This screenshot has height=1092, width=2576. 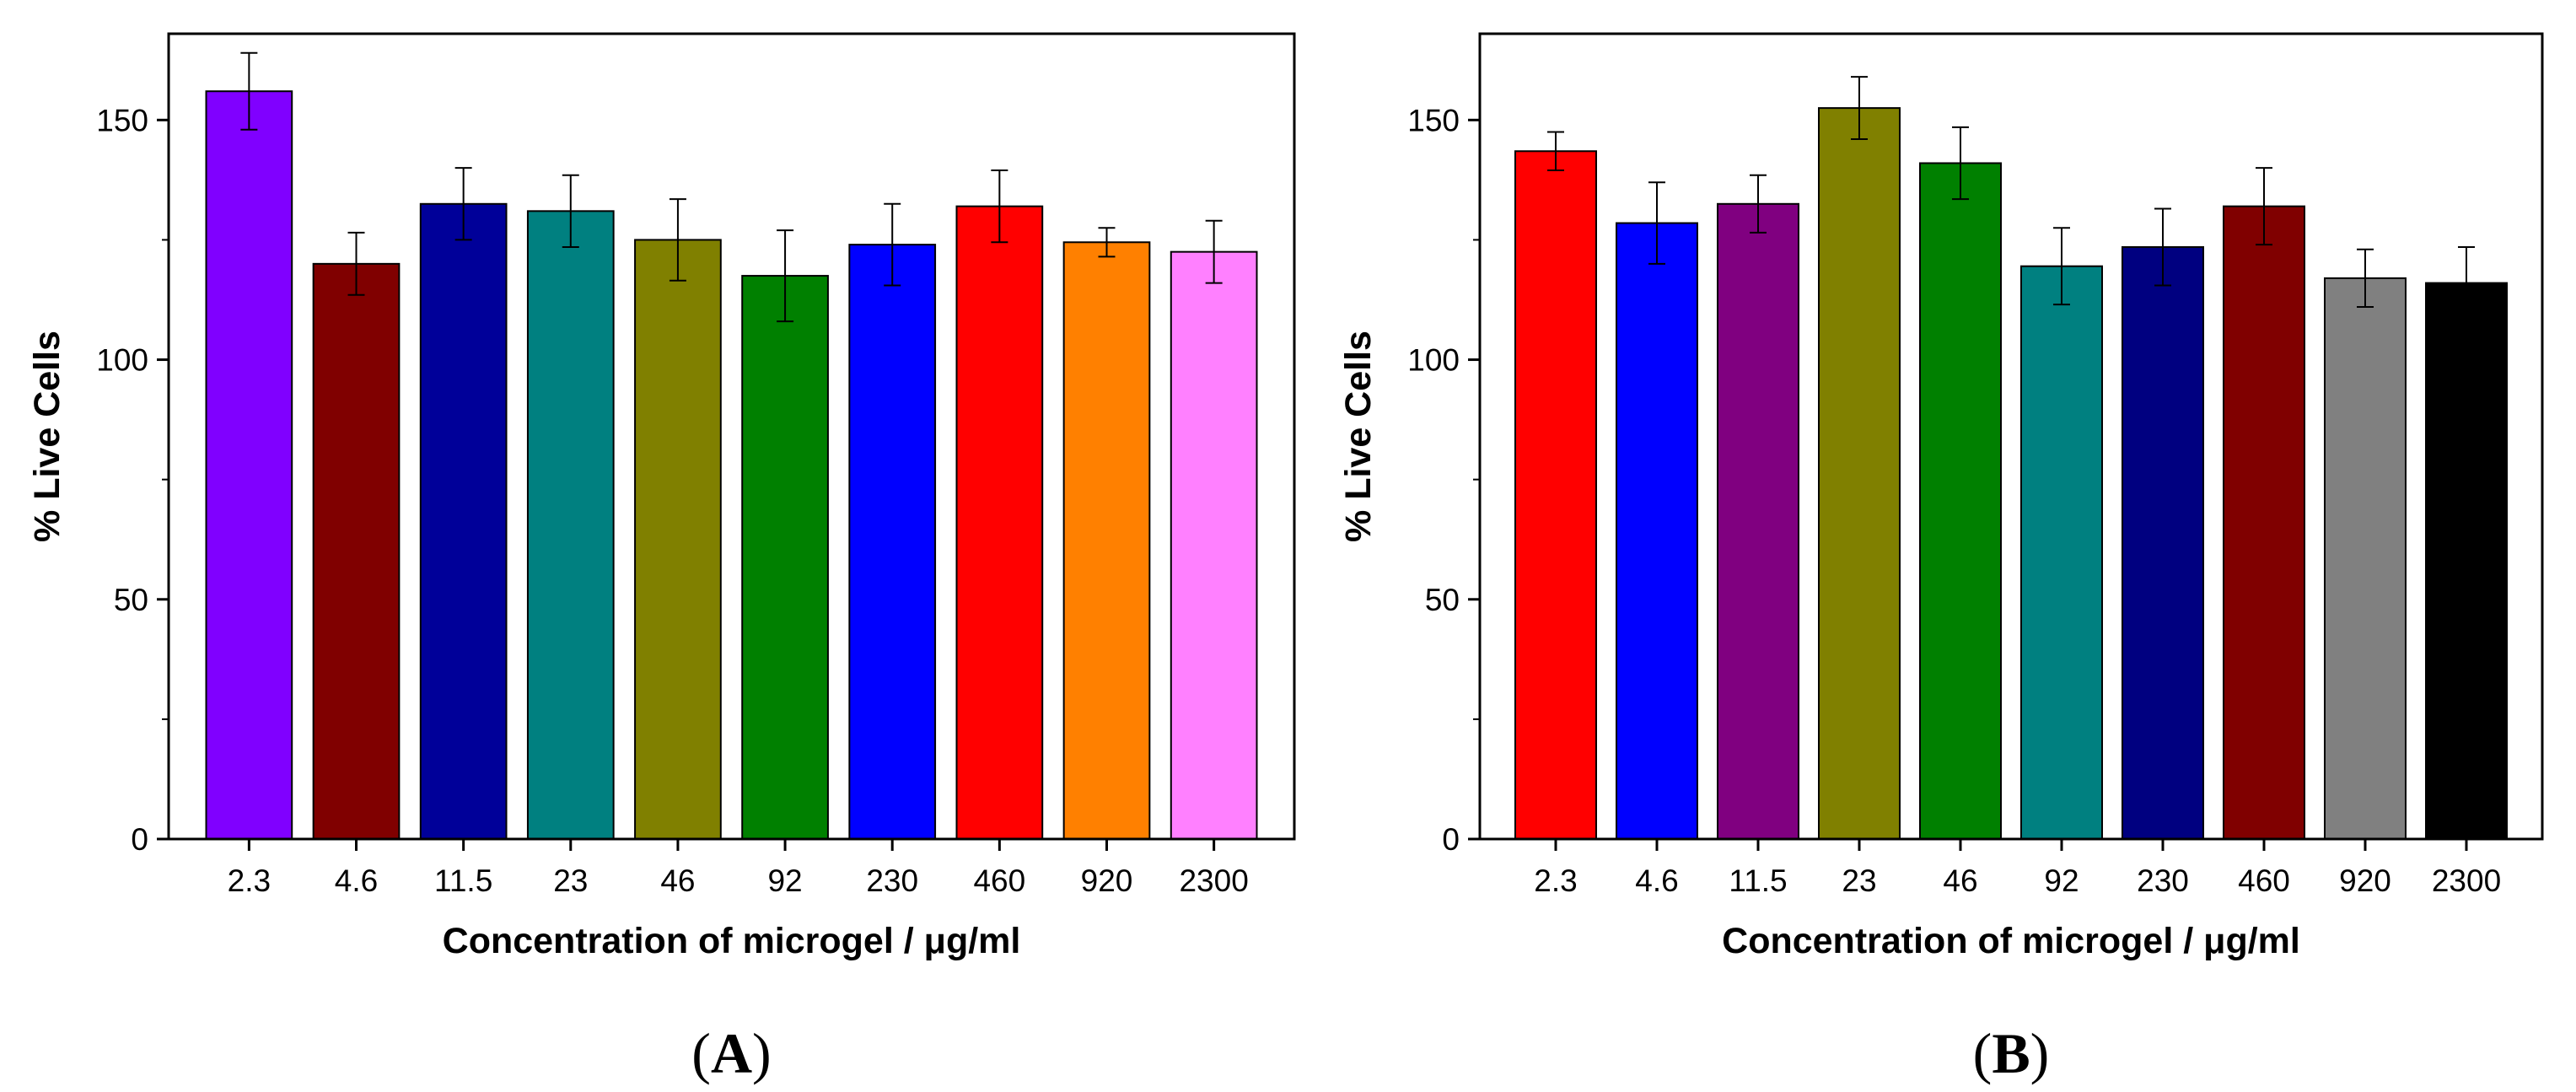 I want to click on error-bars-b, so click(x=2011, y=198).